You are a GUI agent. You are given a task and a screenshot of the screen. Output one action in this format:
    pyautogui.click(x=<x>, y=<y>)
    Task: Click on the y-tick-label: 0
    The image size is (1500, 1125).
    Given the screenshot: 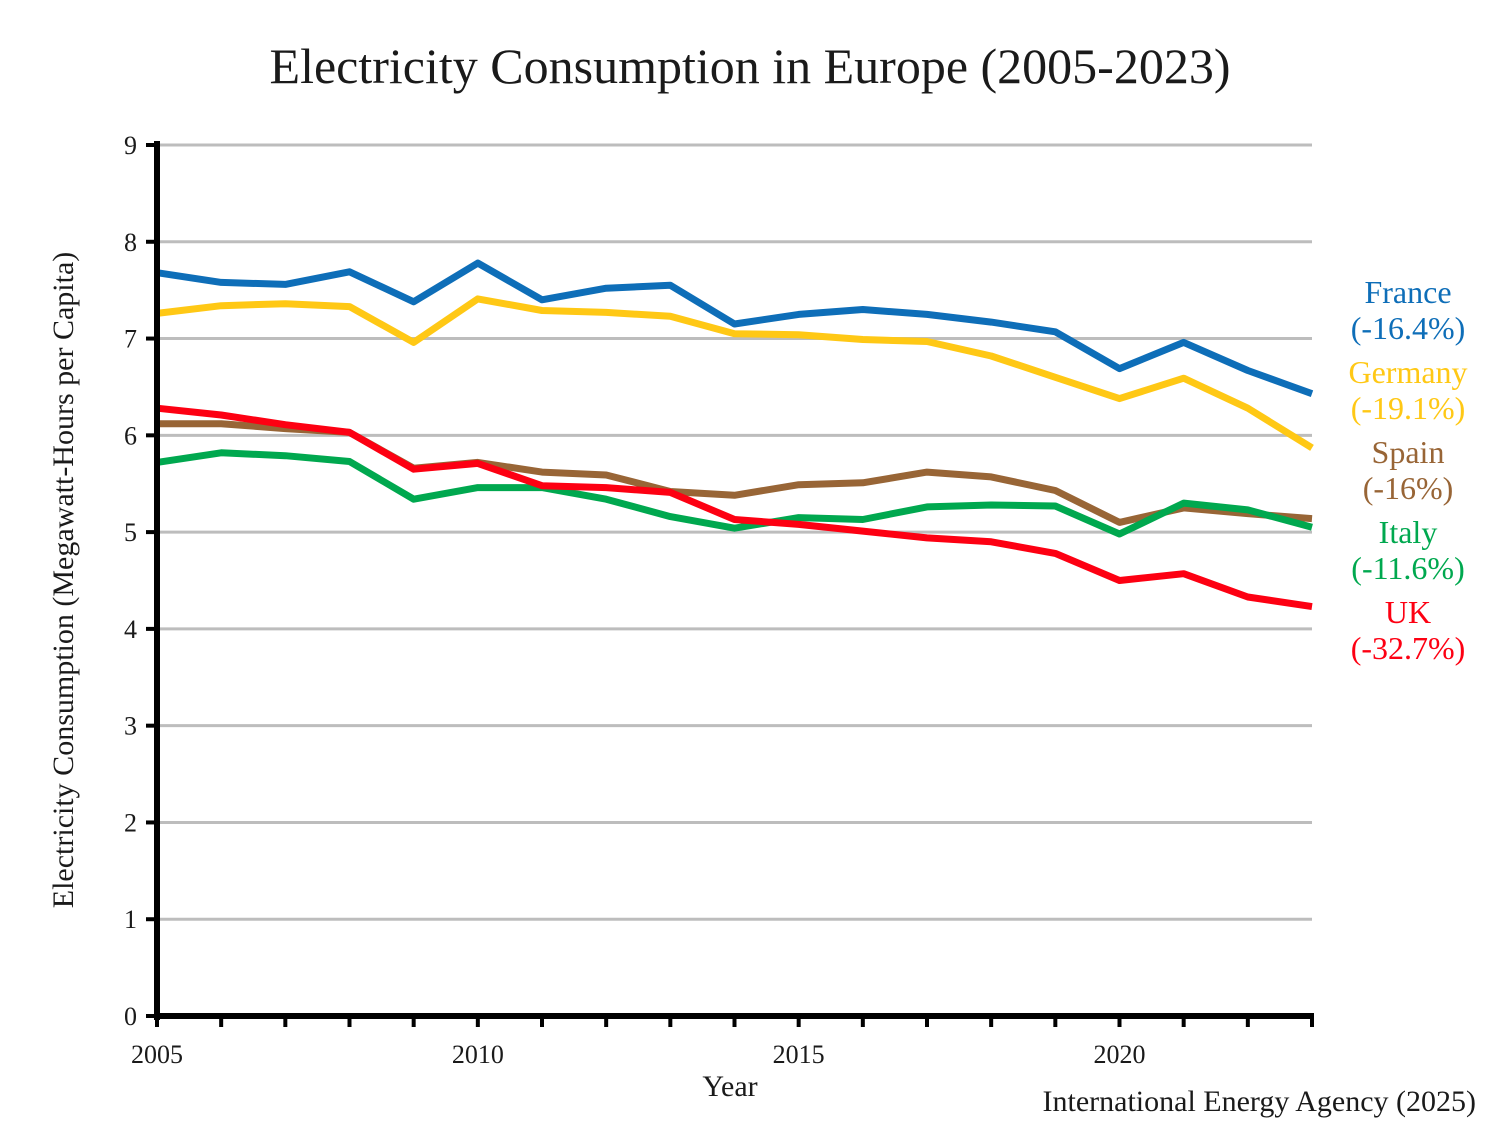 What is the action you would take?
    pyautogui.click(x=130, y=1016)
    